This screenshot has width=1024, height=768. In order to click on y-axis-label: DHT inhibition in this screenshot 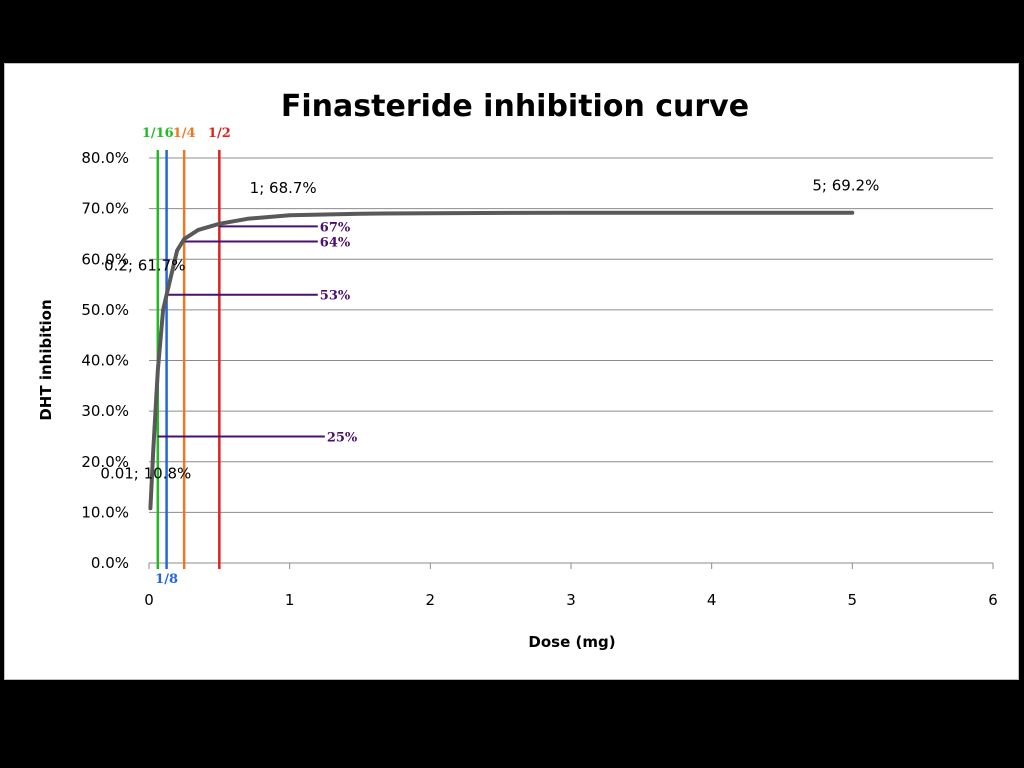, I will do `click(46, 359)`.